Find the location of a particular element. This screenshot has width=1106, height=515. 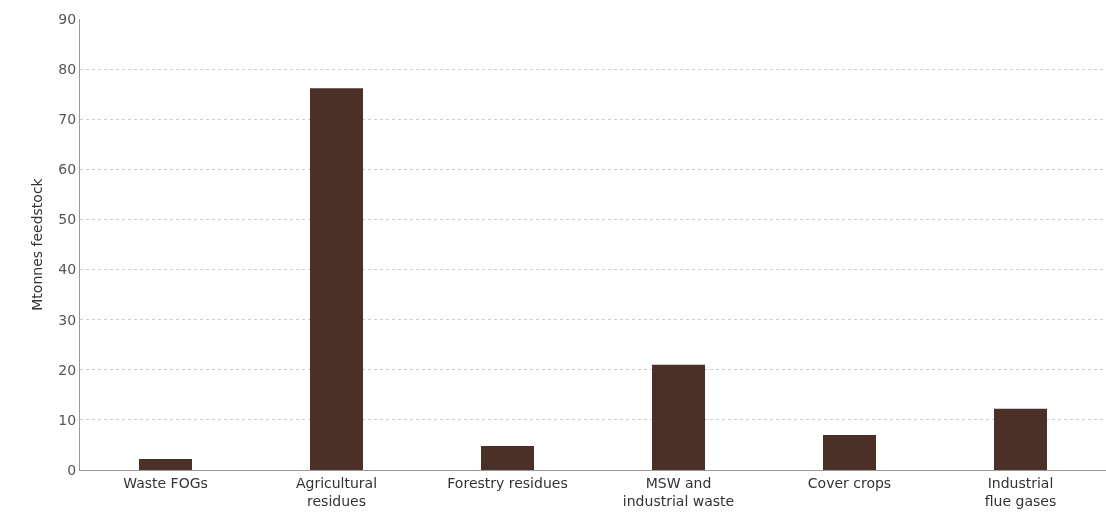

y-tick-label: 10 is located at coordinates (67, 419).